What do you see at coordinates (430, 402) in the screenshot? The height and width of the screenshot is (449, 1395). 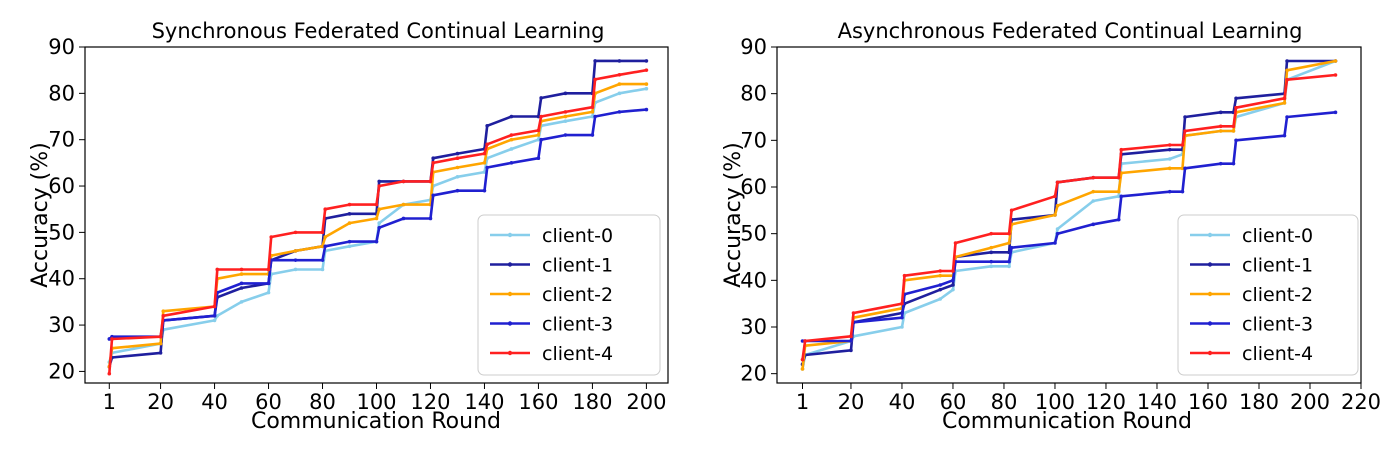 I see `x-tick-label: 120` at bounding box center [430, 402].